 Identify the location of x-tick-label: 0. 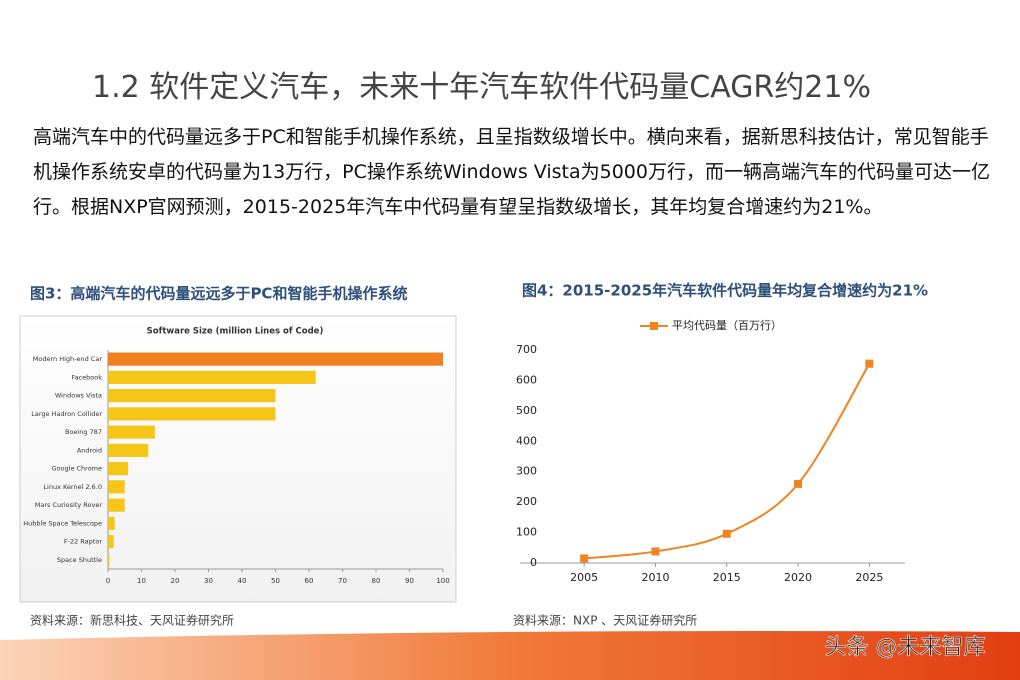
(108, 581).